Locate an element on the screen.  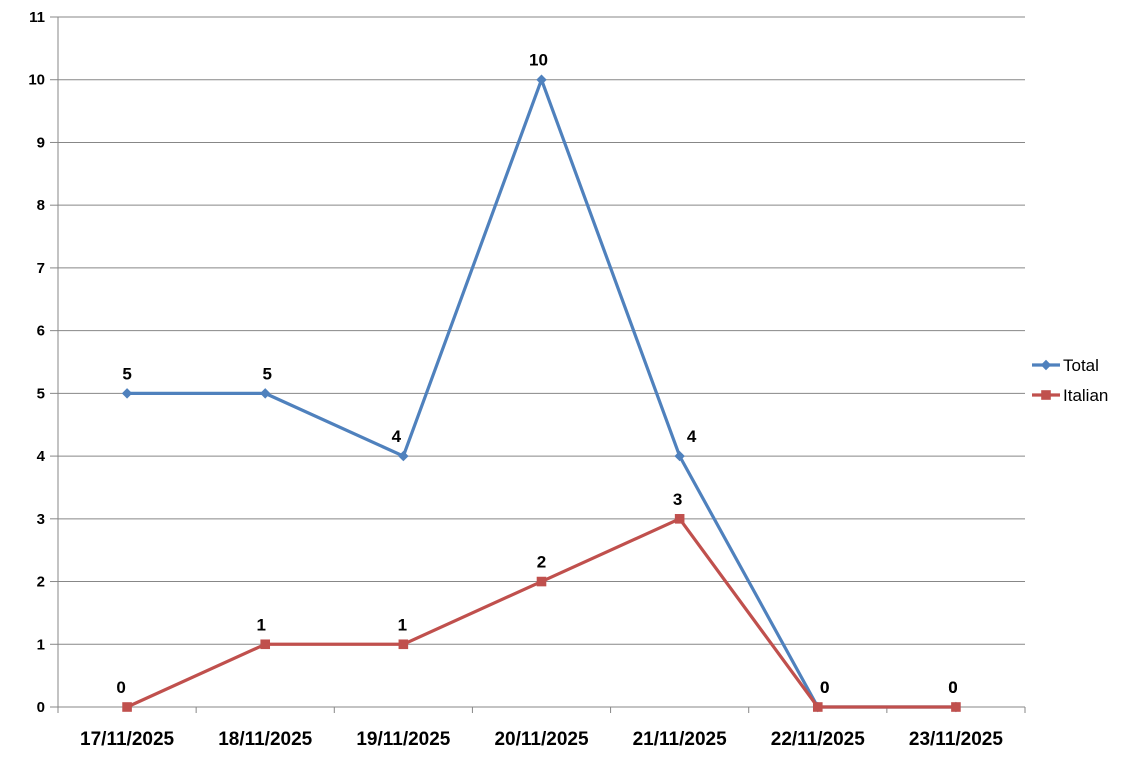
y-axis-label: 9 is located at coordinates (41, 142).